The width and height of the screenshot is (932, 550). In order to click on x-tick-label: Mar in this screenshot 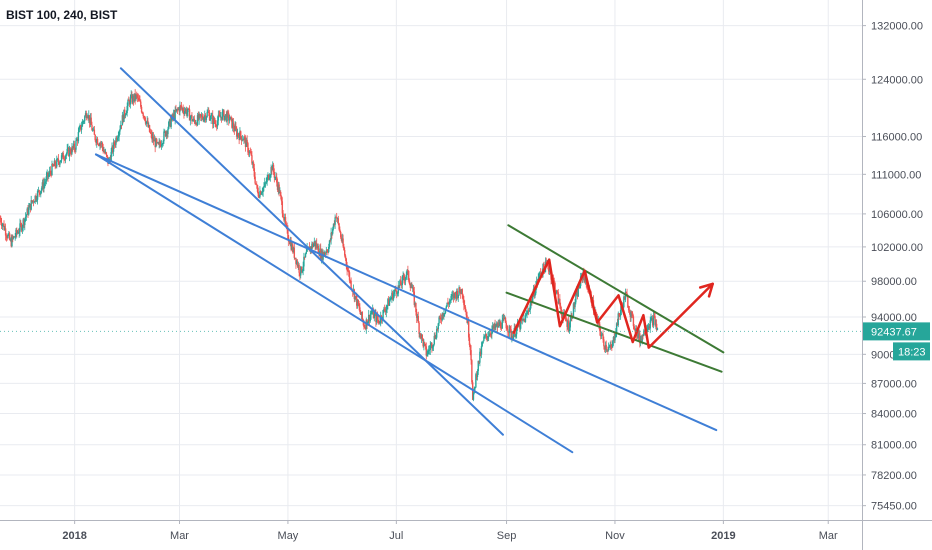, I will do `click(828, 536)`.